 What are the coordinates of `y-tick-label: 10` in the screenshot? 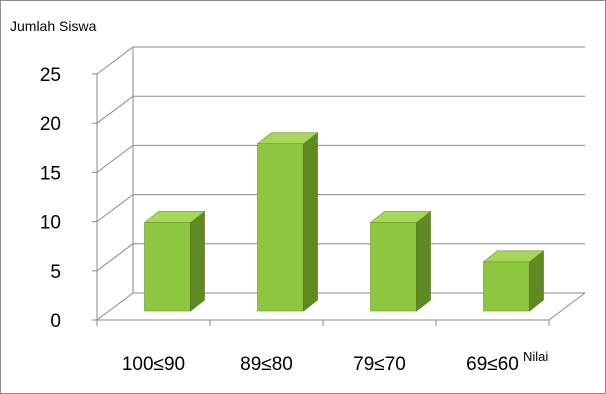 It's located at (50, 223).